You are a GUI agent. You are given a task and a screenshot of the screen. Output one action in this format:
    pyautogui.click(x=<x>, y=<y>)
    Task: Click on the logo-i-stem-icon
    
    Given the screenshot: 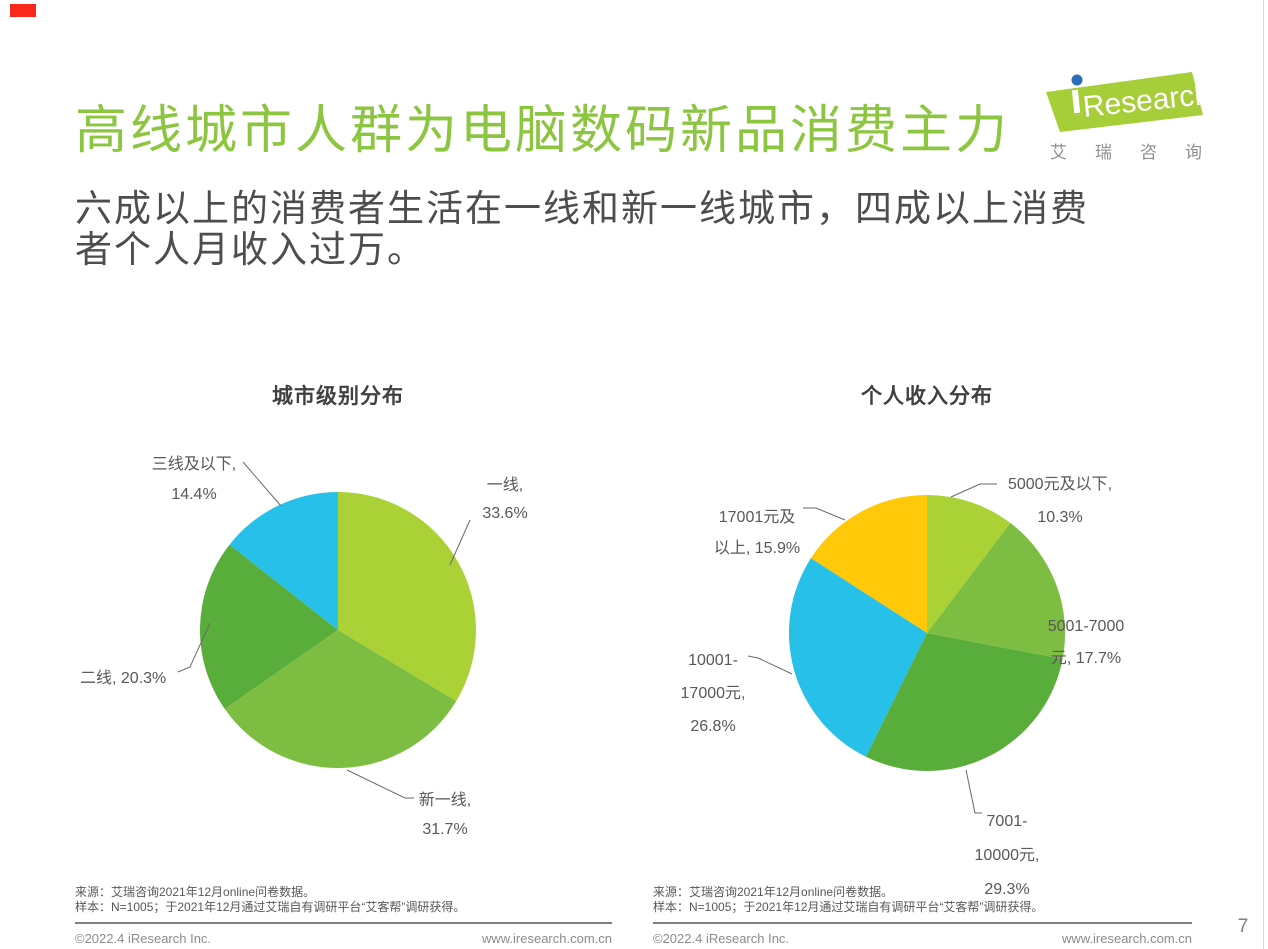 What is the action you would take?
    pyautogui.click(x=1076, y=101)
    